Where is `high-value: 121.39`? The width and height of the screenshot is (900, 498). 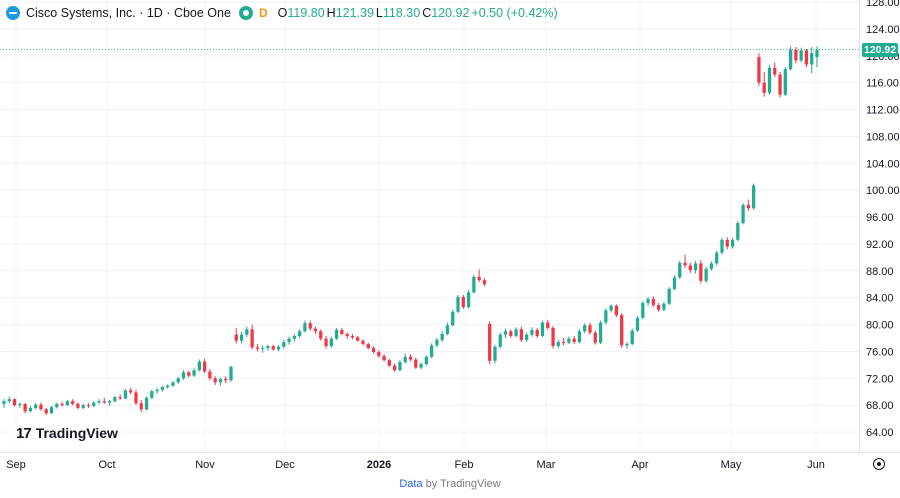
high-value: 121.39 is located at coordinates (354, 13).